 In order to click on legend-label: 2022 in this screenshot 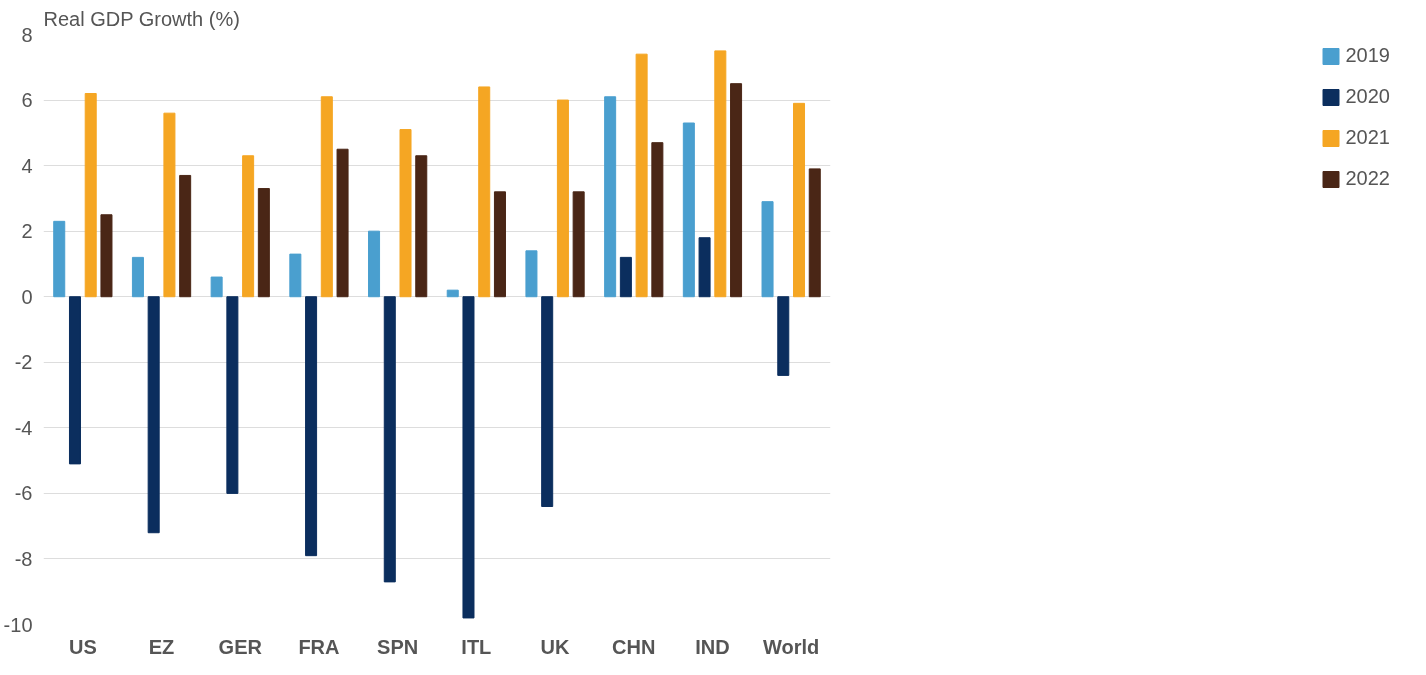, I will do `click(1367, 178)`.